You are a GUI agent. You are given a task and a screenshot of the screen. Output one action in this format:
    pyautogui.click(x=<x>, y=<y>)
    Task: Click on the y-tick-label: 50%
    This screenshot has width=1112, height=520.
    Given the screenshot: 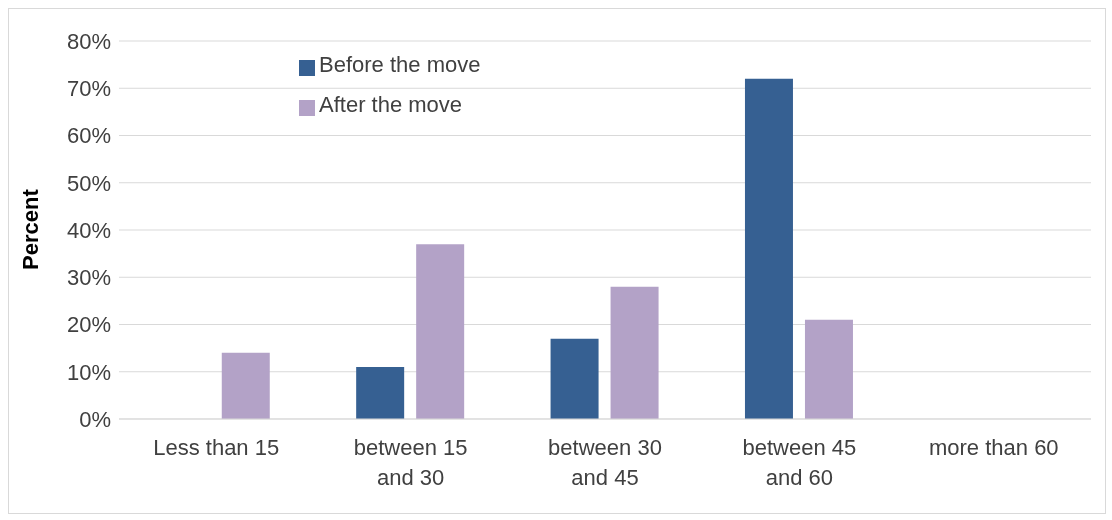 What is the action you would take?
    pyautogui.click(x=88, y=183)
    